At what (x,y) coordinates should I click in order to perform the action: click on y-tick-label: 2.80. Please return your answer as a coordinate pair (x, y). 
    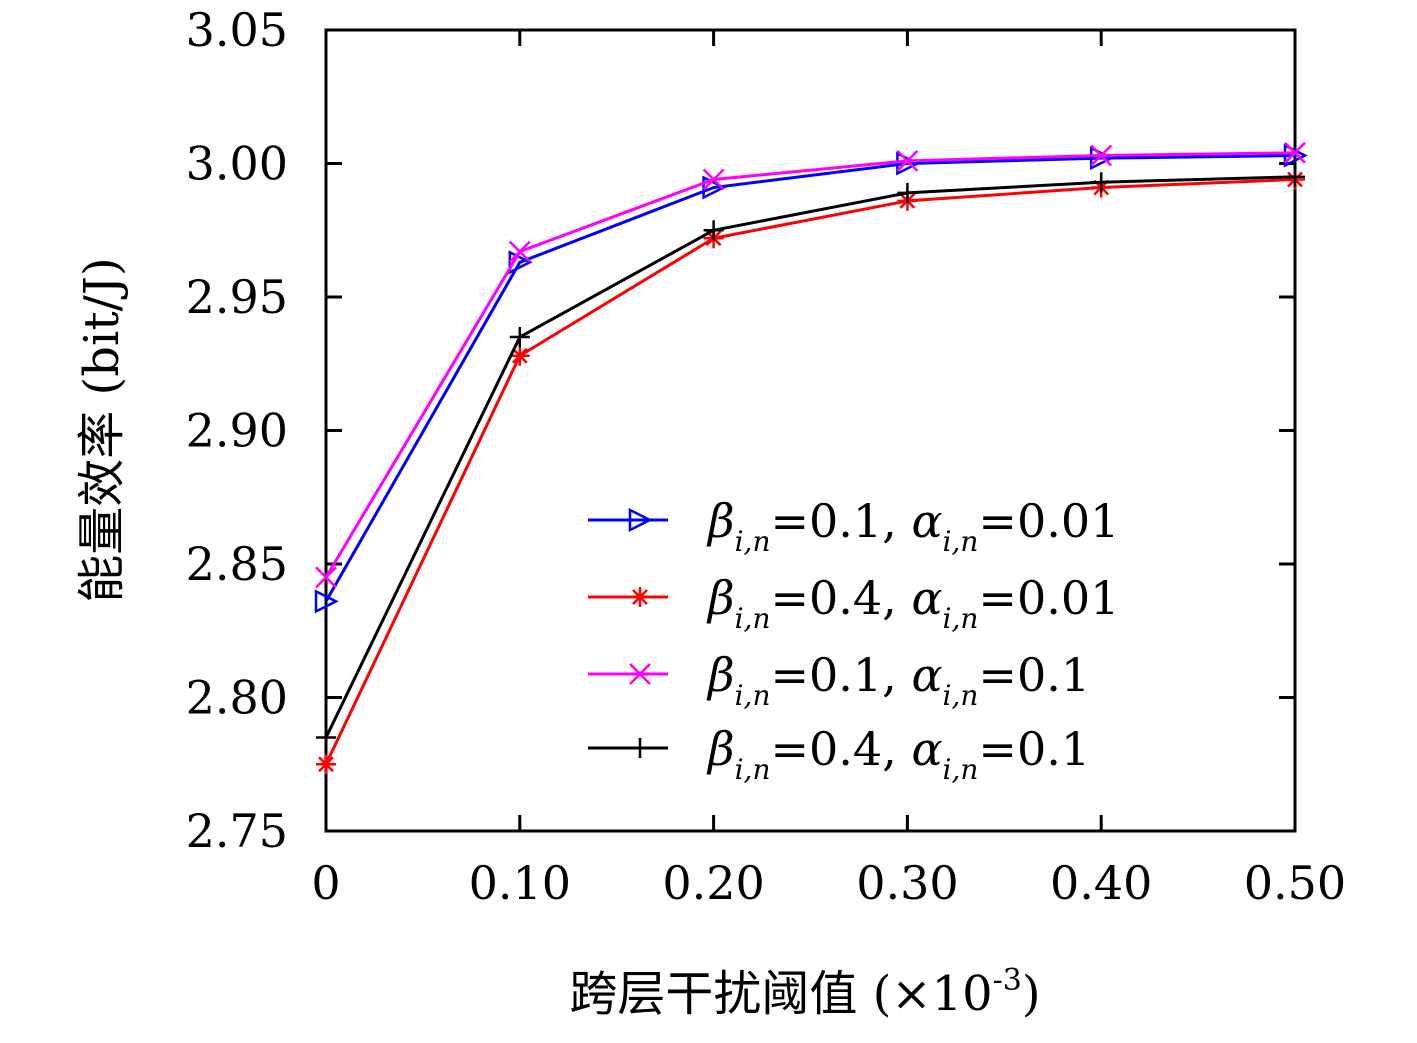
    Looking at the image, I should click on (237, 698).